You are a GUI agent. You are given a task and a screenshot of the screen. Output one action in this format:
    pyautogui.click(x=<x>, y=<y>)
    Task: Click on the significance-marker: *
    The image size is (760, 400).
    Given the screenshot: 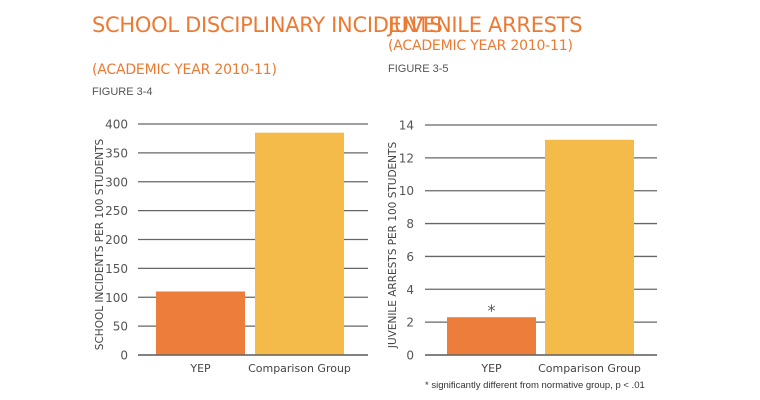 What is the action you would take?
    pyautogui.click(x=492, y=310)
    